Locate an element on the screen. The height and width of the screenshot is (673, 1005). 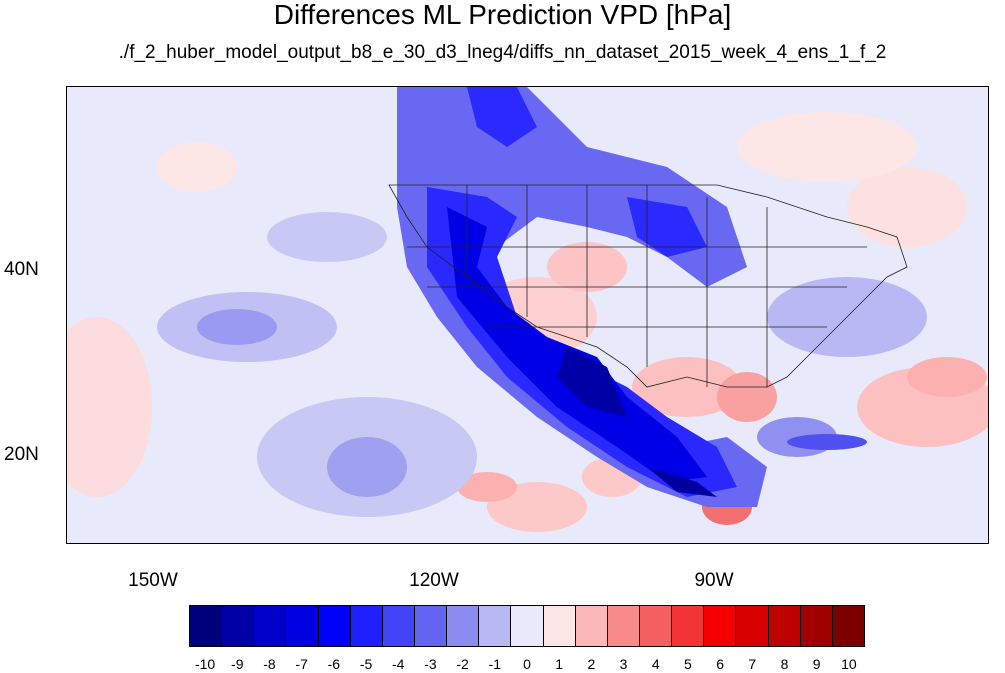
colorbar-labels: -10 -9 -8 -7 -6 -5 -4 -3 -2 -1 0 1 2 3 4 5 6 7 8 9 10 is located at coordinates (502, 665).